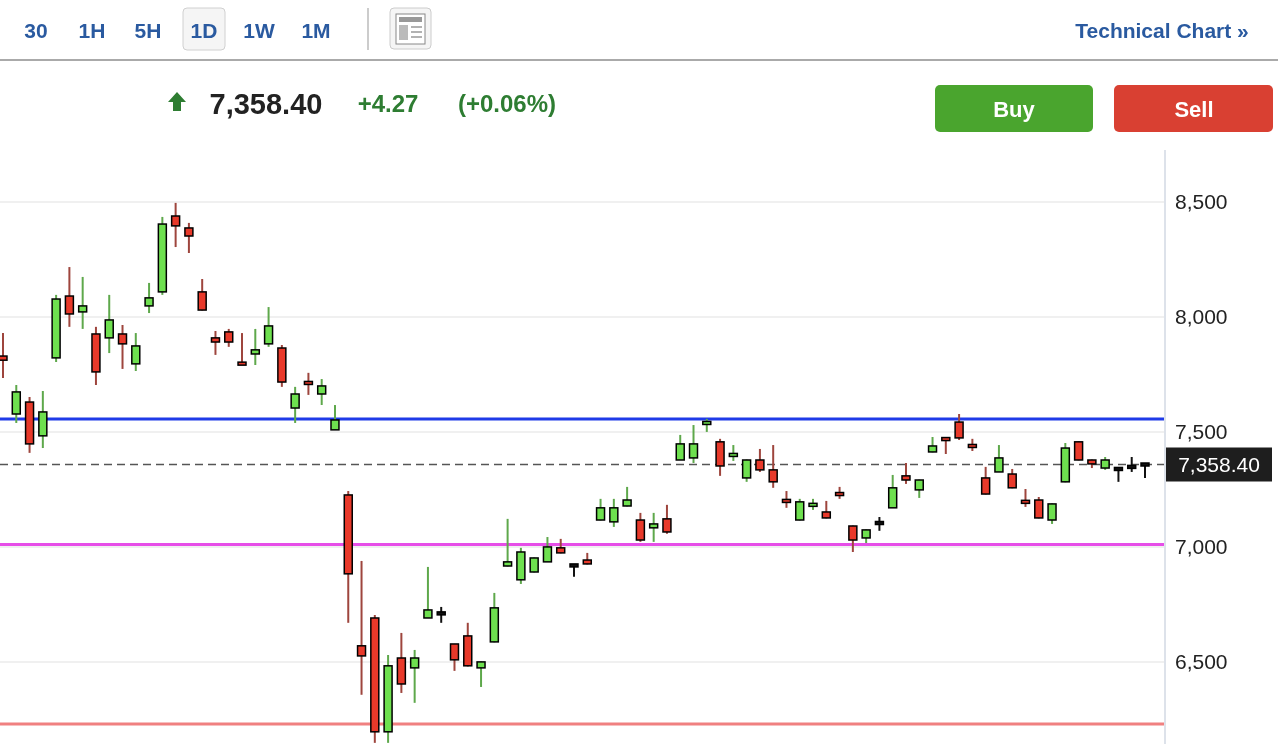 This screenshot has width=1278, height=744. I want to click on text: +4.27, so click(388, 103).